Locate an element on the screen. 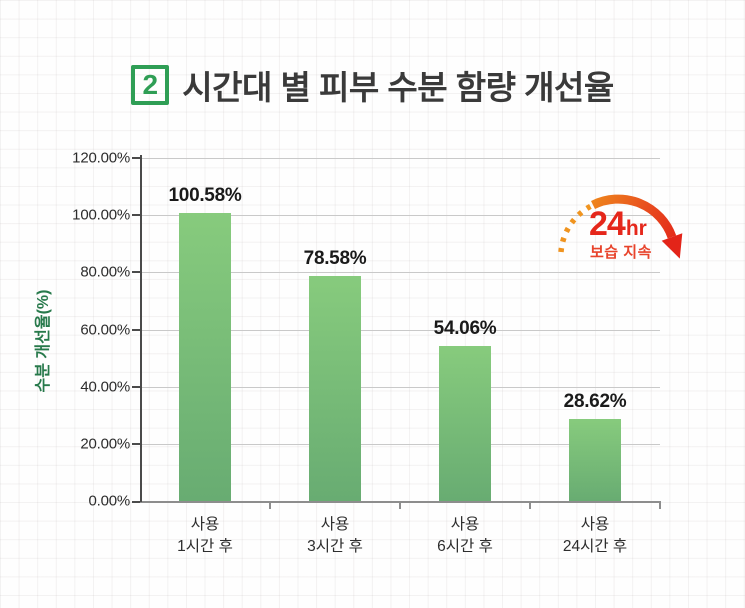 Image resolution: width=745 pixels, height=608 pixels. bar-value-label: 78.58% is located at coordinates (335, 258).